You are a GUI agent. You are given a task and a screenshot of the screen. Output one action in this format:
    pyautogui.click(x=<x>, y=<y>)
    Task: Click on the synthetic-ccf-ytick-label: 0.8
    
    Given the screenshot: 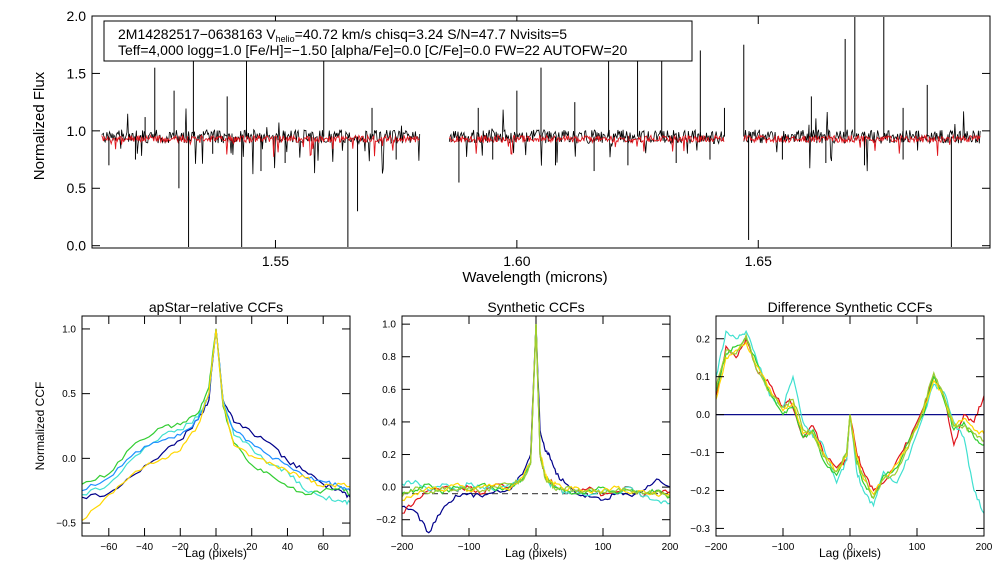 What is the action you would take?
    pyautogui.click(x=389, y=357)
    